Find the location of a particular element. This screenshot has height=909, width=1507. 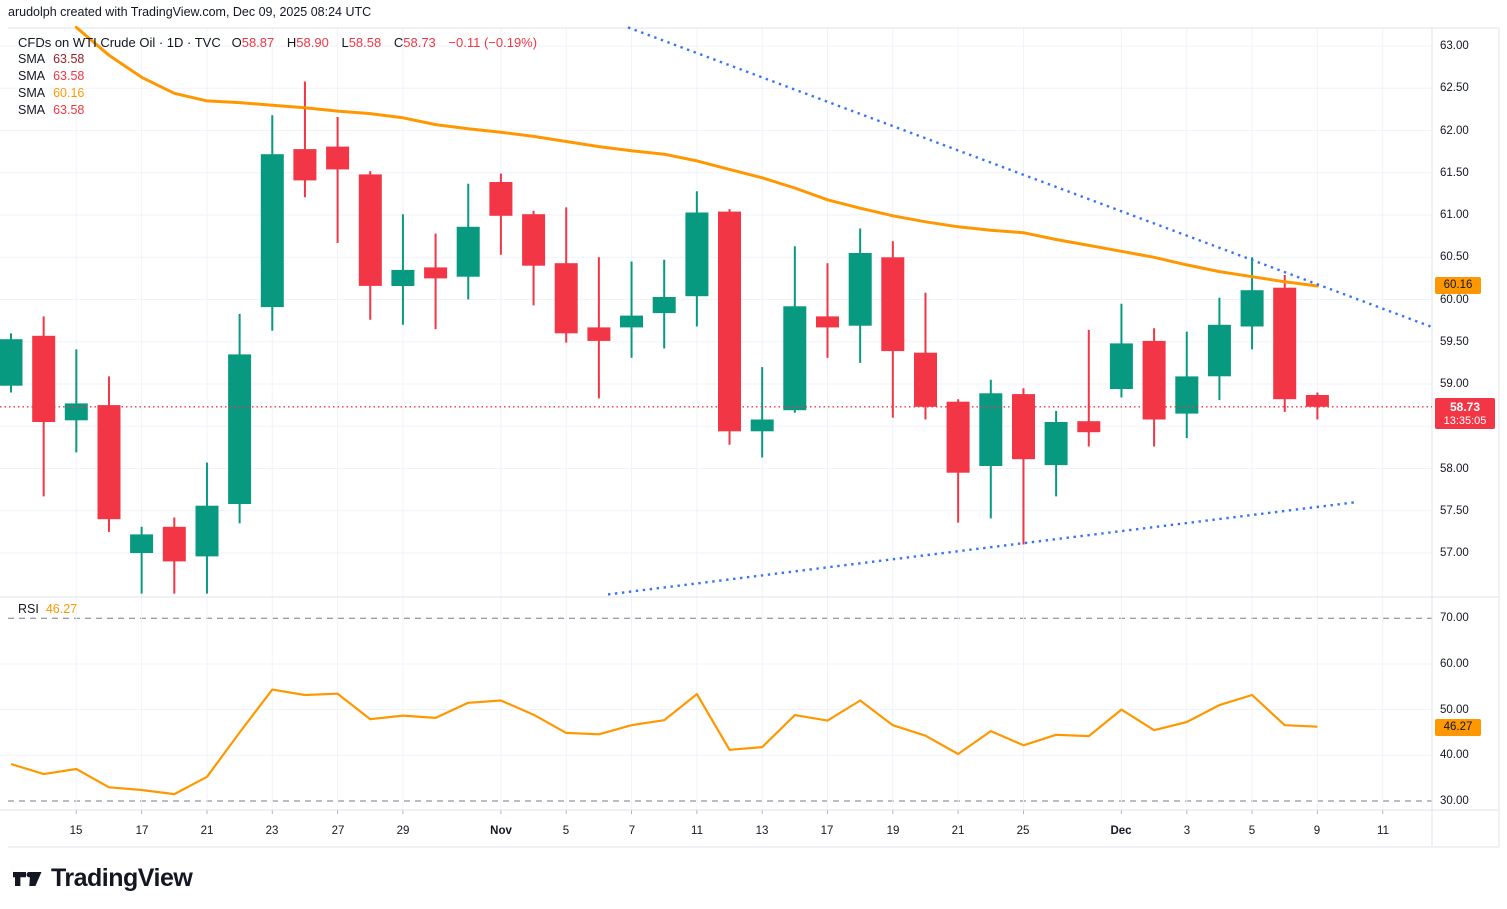

rsi-axis-badge: 46.27 is located at coordinates (1458, 727).